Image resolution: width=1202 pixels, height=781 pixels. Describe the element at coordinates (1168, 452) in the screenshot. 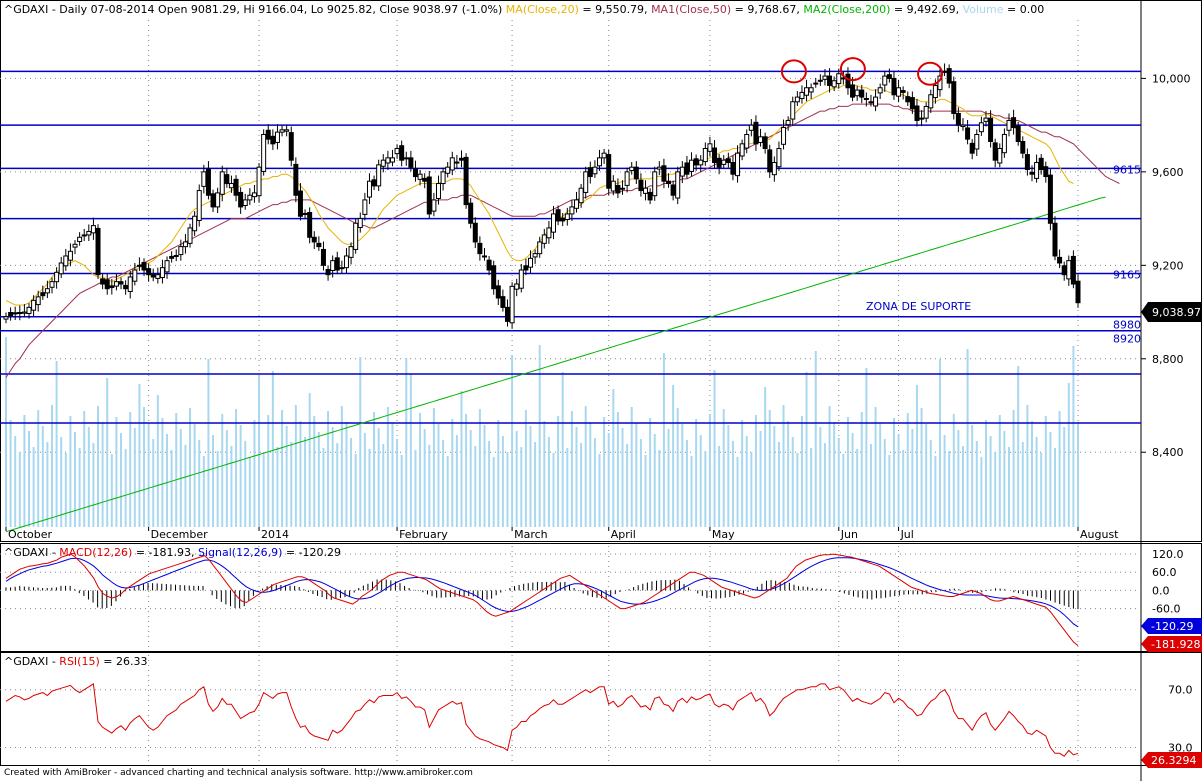

I see `price-tick-label: 8,400` at that location.